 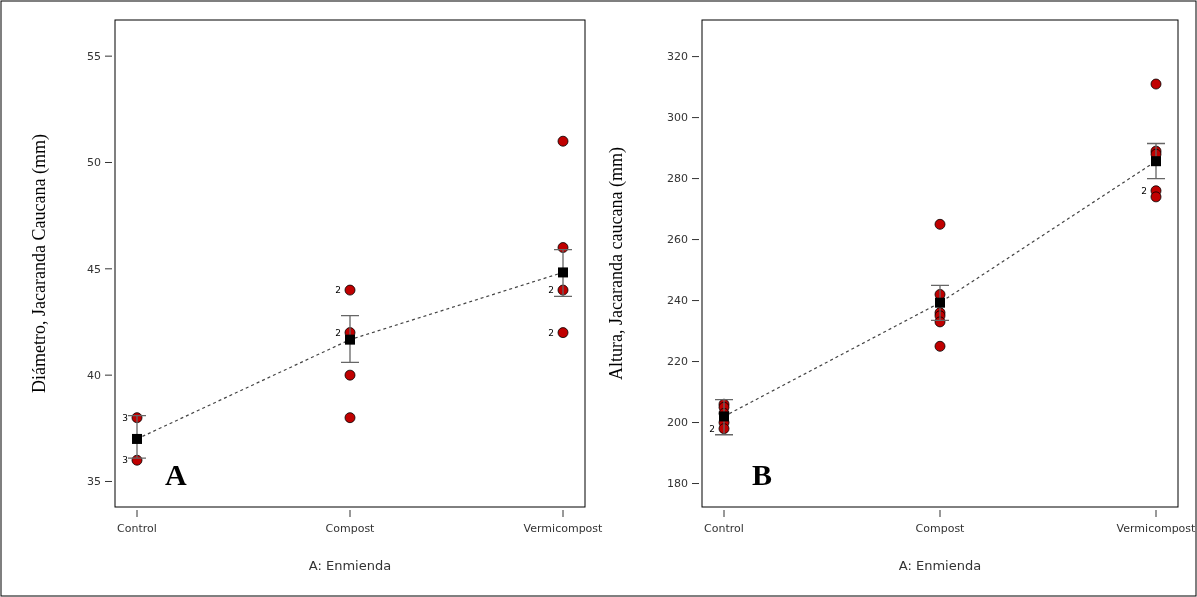 What do you see at coordinates (39, 263) in the screenshot?
I see `y-axis-title: Diámetro, Jacaranda Caucana (mm)` at bounding box center [39, 263].